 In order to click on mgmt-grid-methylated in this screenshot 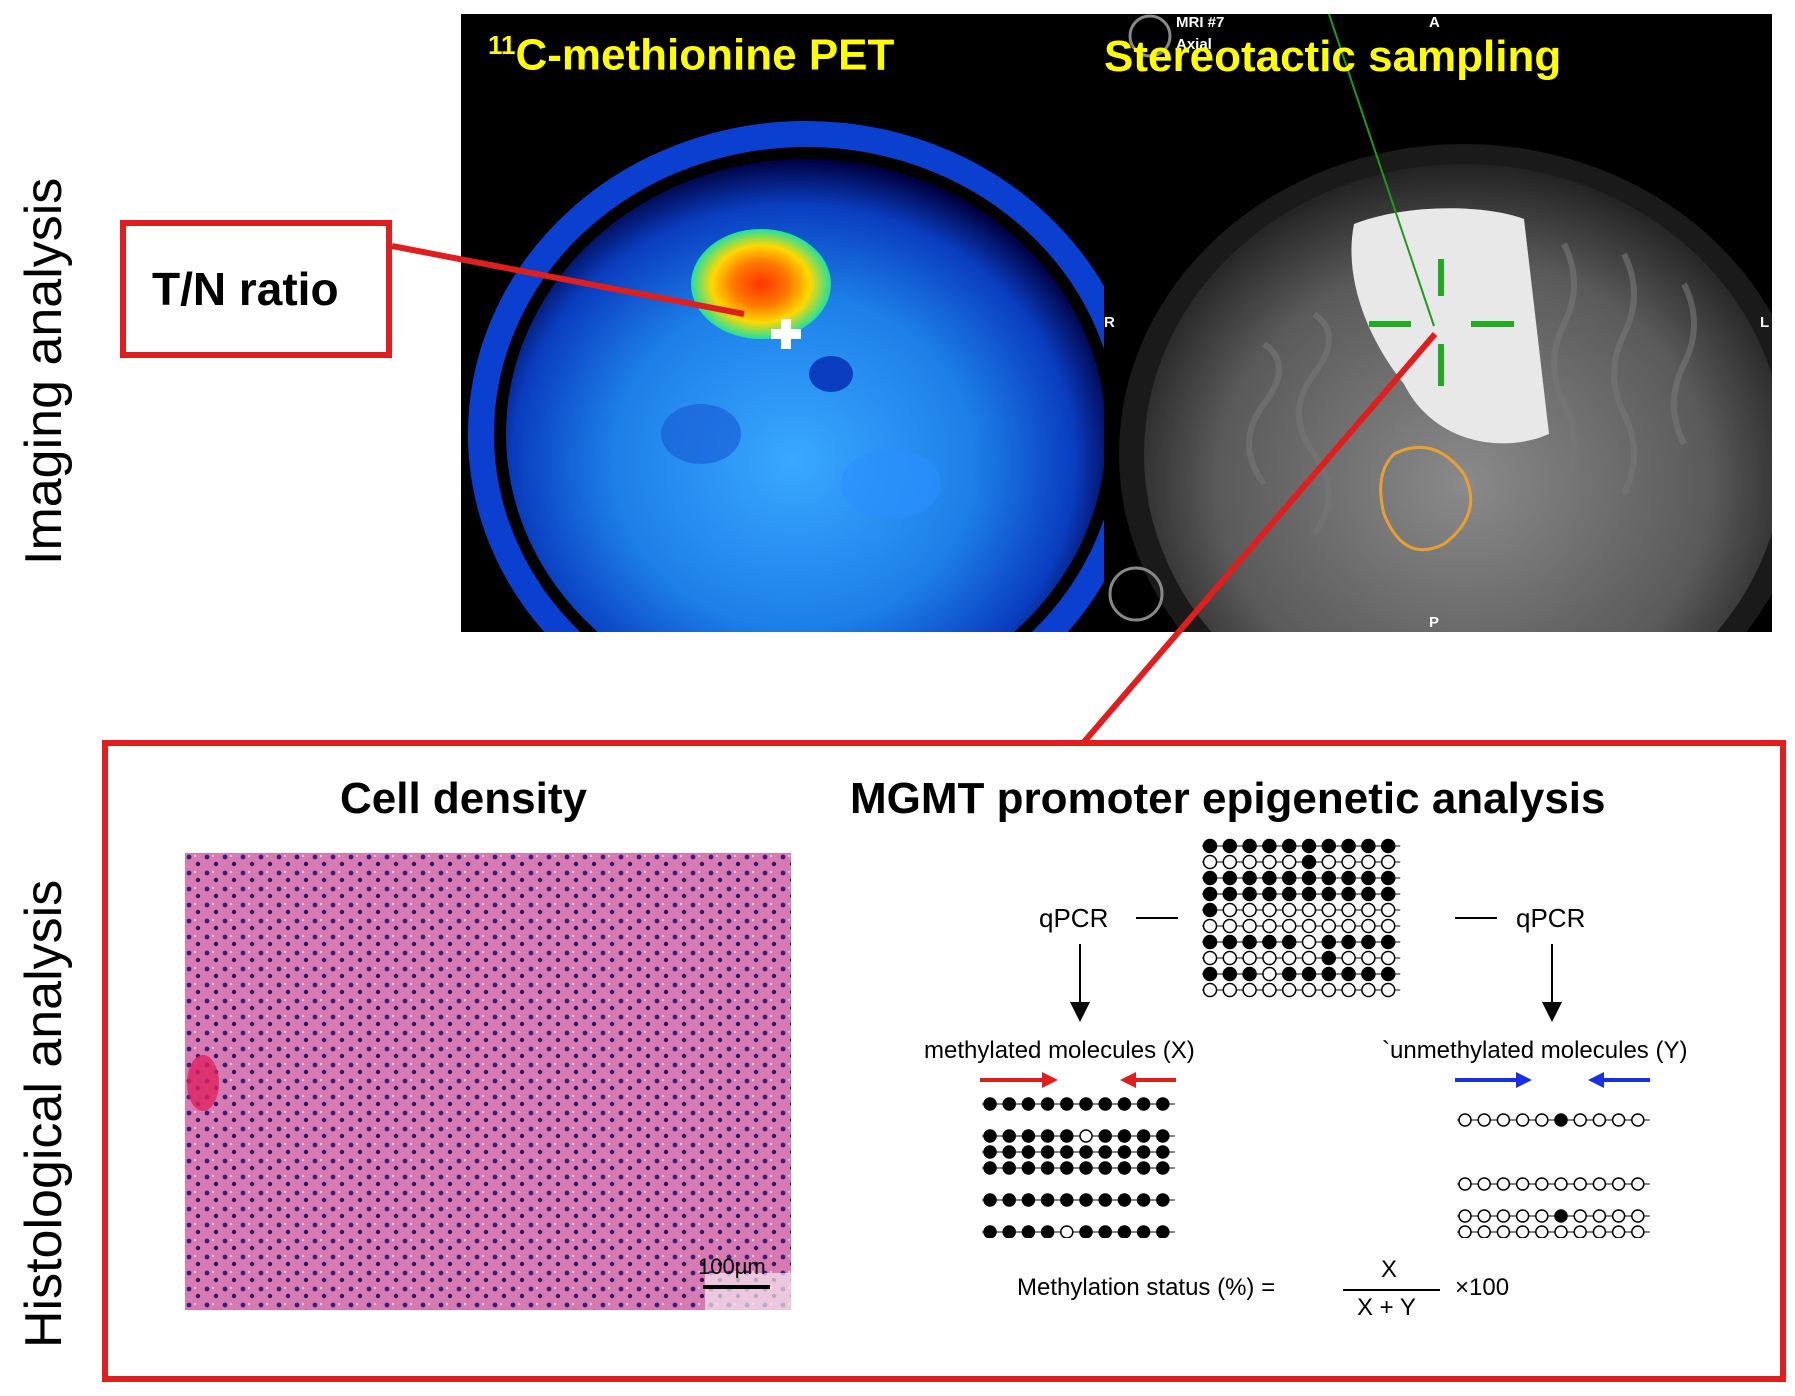, I will do `click(1078, 1167)`.